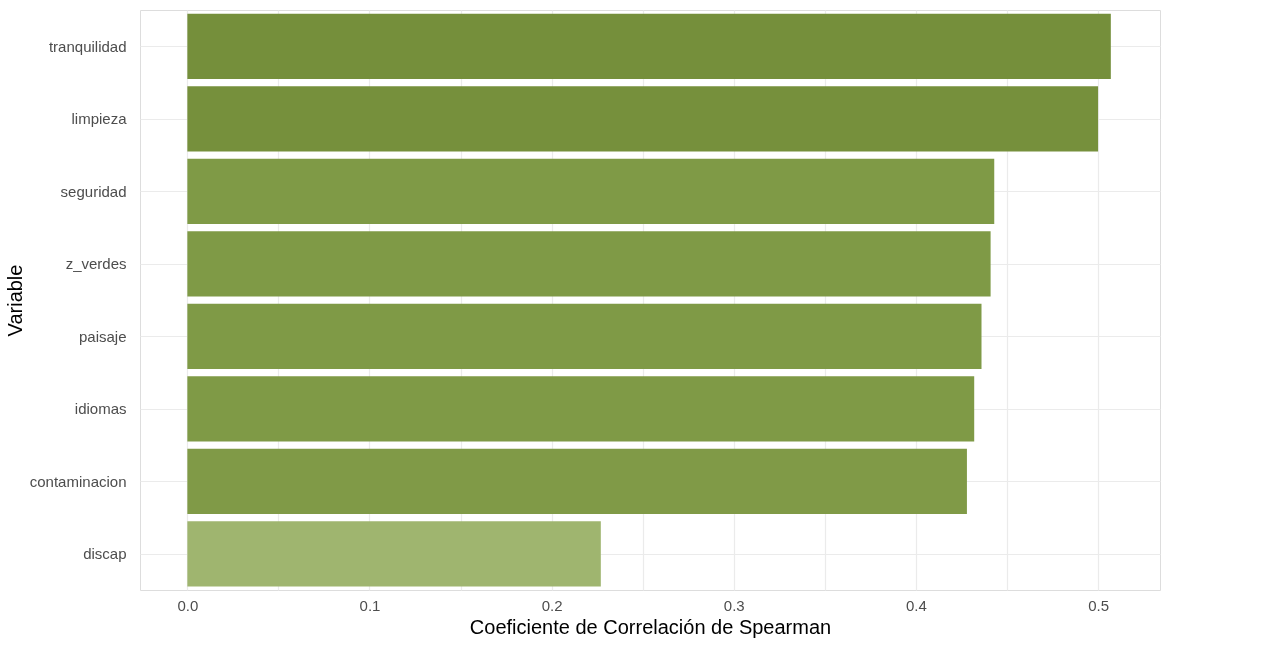  Describe the element at coordinates (1098, 605) in the screenshot. I see `x-tick-label: 0.5` at that location.